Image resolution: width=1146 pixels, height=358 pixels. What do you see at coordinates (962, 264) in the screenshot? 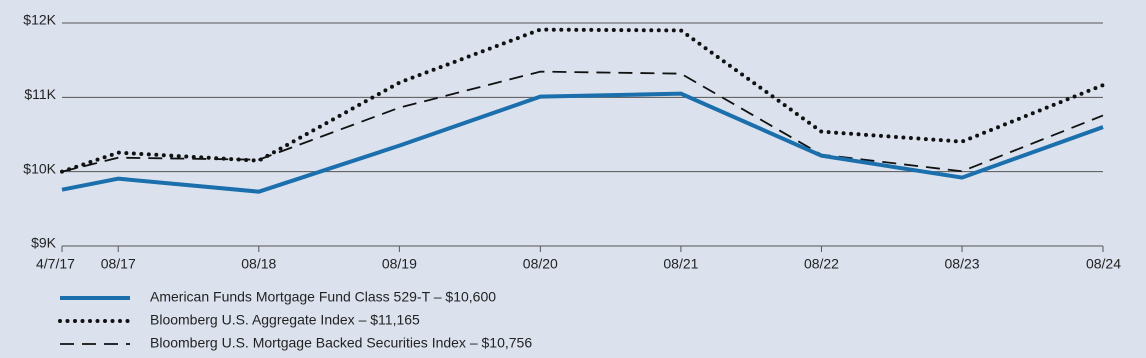
I see `x-tick-label: 08/23` at bounding box center [962, 264].